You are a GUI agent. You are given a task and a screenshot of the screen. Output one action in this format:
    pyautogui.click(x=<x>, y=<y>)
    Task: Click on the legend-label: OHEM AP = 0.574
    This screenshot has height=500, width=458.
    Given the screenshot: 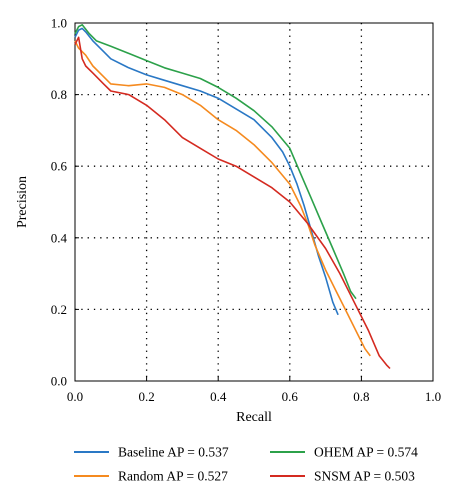 What is the action you would take?
    pyautogui.click(x=366, y=452)
    